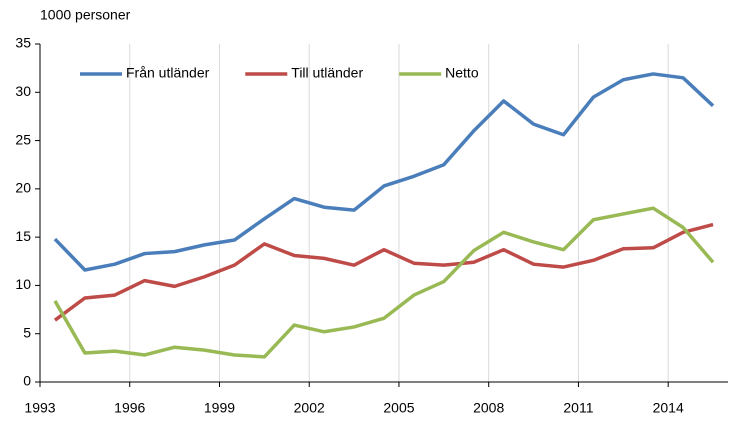 This screenshot has height=421, width=733. What do you see at coordinates (23, 284) in the screenshot?
I see `y-tick-label: 10` at bounding box center [23, 284].